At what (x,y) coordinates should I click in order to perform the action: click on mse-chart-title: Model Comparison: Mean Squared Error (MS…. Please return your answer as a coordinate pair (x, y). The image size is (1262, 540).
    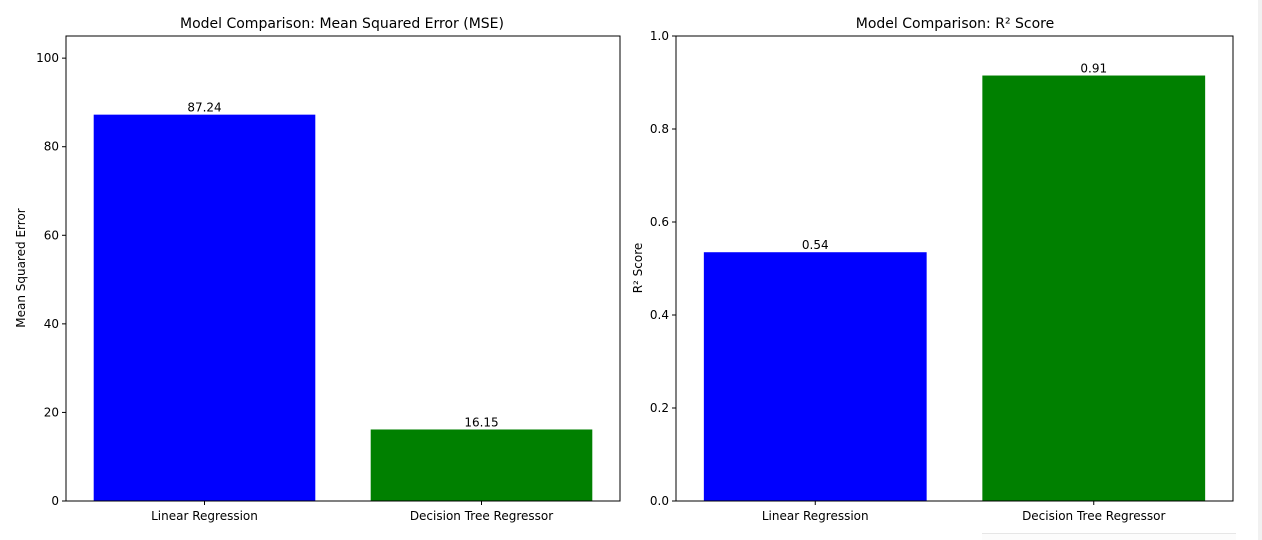
    Looking at the image, I should click on (342, 24).